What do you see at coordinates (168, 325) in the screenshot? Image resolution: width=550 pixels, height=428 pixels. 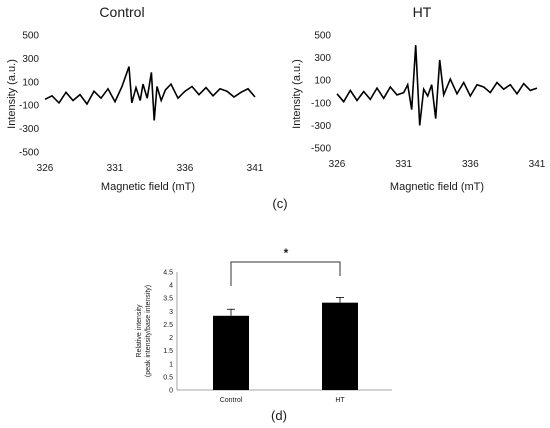 I see `y-tick-label: 2.5` at bounding box center [168, 325].